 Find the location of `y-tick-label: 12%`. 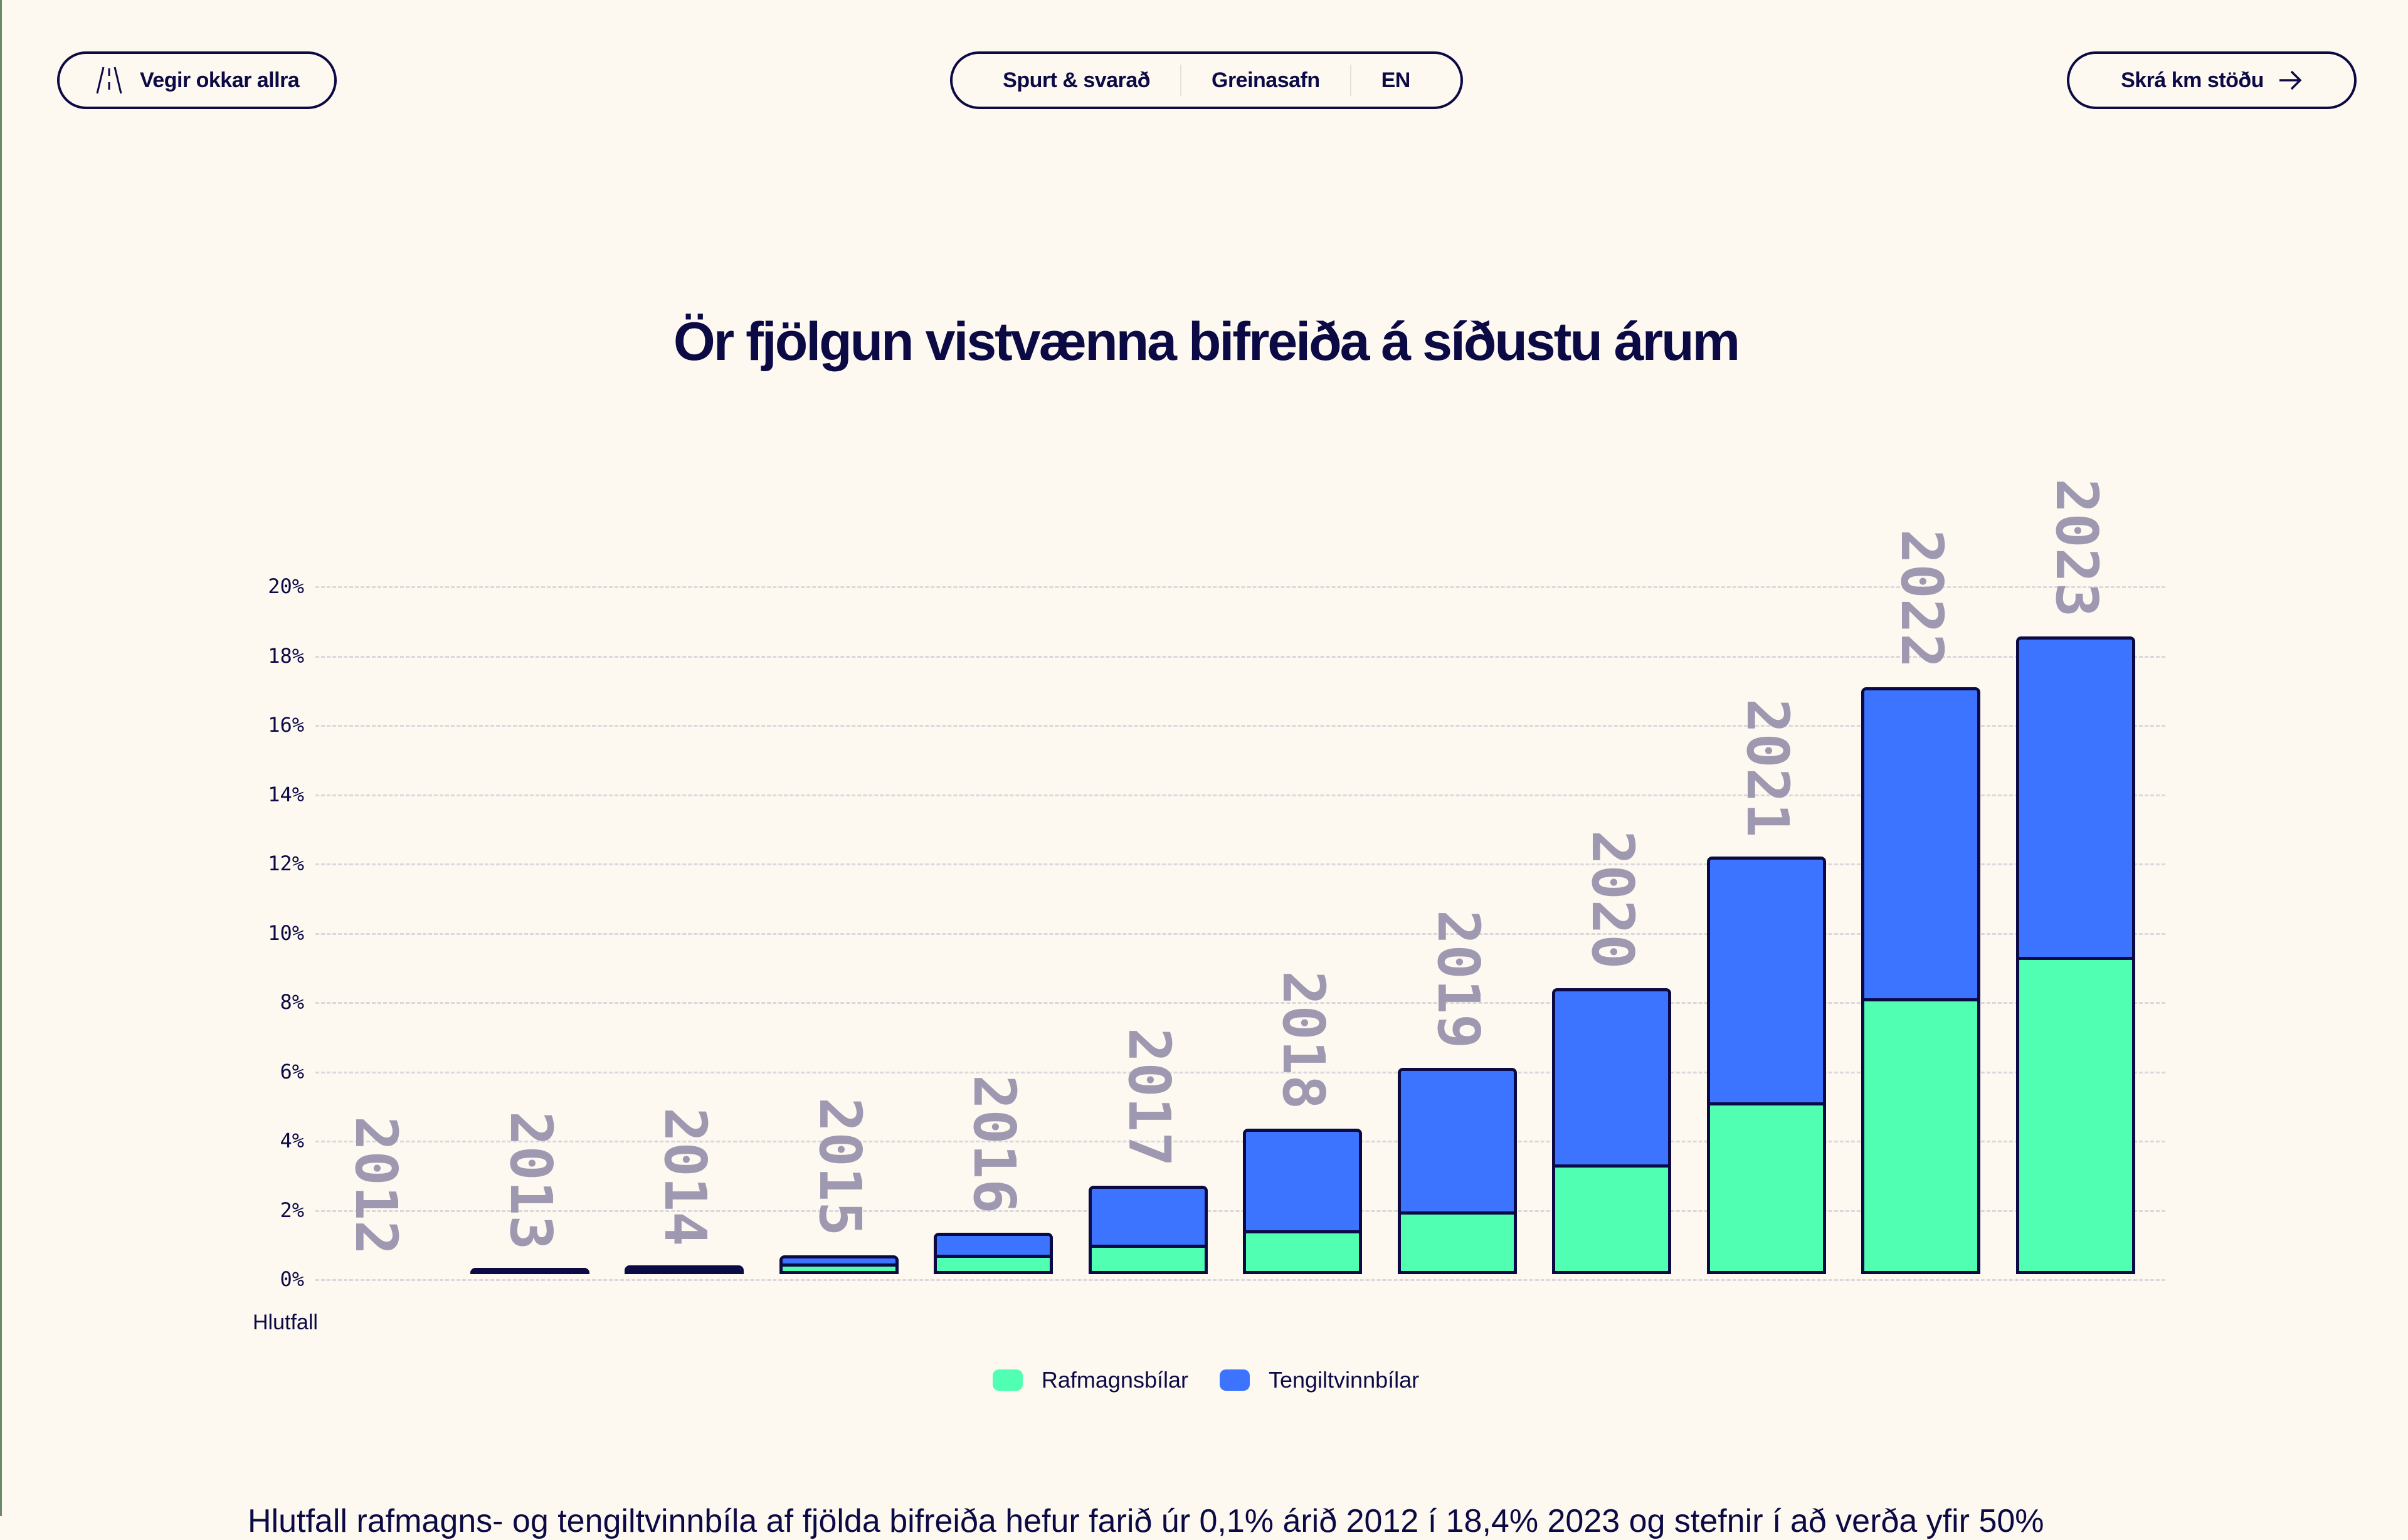

y-tick-label: 12% is located at coordinates (286, 863).